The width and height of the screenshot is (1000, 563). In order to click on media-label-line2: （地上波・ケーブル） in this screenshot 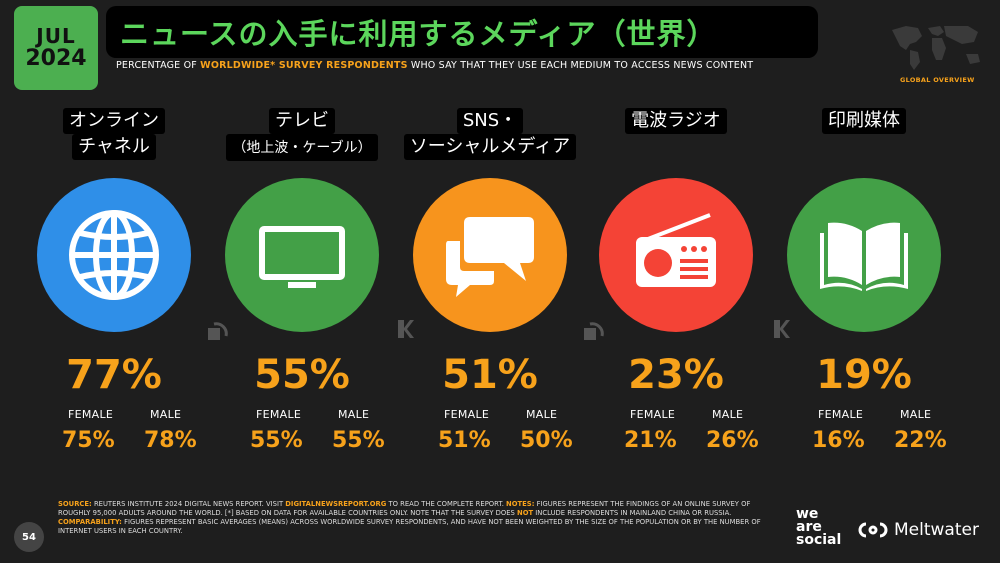, I will do `click(302, 147)`.